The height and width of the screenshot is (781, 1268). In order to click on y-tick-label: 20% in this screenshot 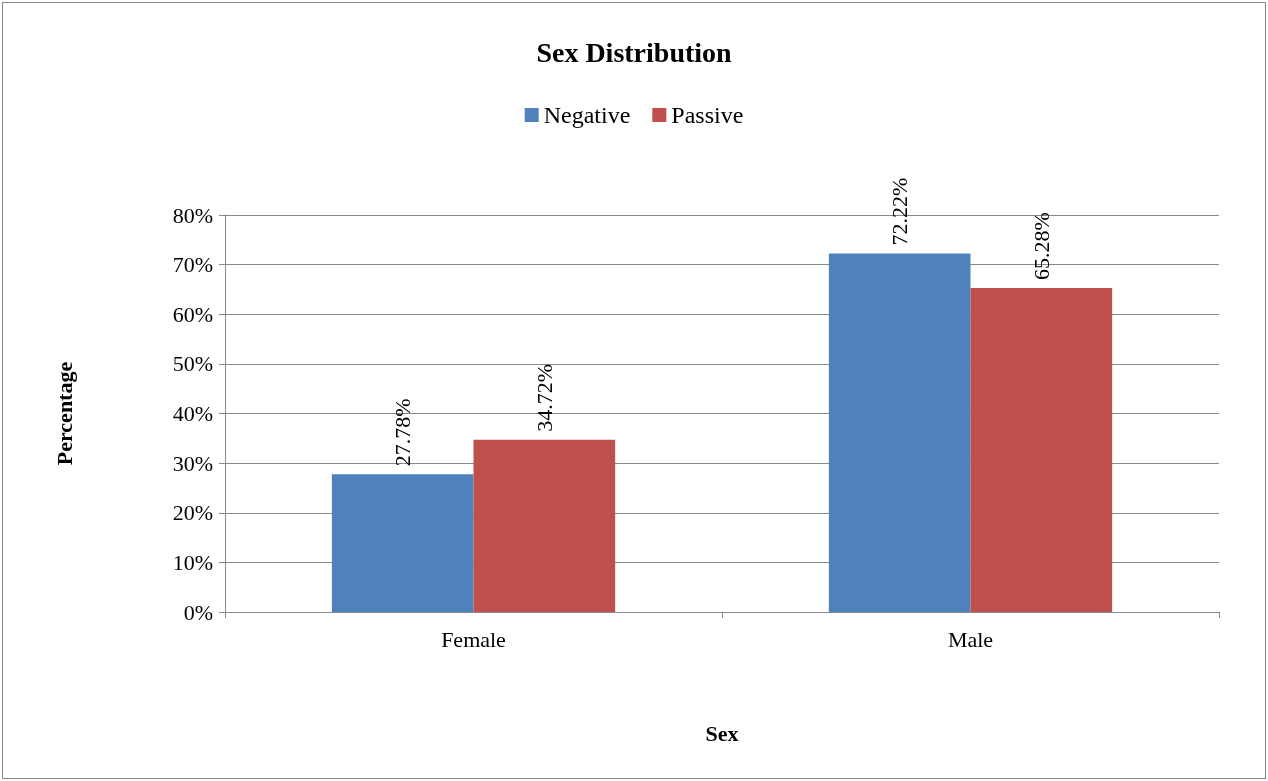, I will do `click(192, 513)`.